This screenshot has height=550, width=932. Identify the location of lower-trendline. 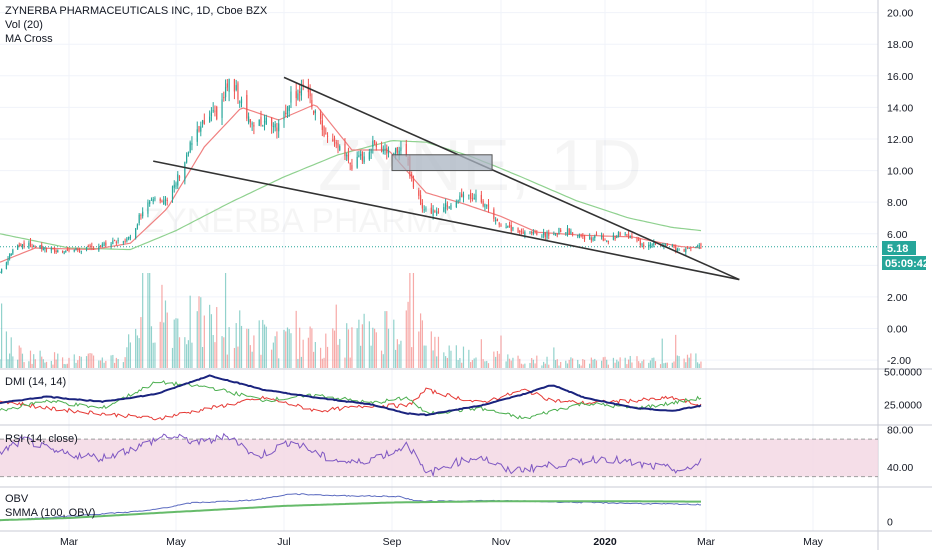
(446, 220).